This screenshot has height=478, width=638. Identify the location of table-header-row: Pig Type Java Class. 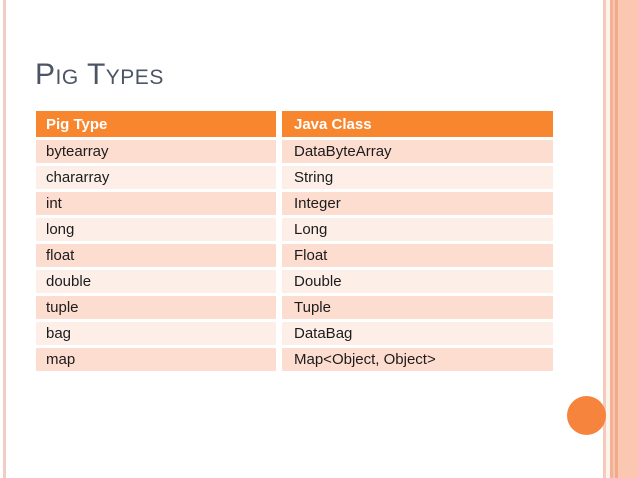
(294, 124).